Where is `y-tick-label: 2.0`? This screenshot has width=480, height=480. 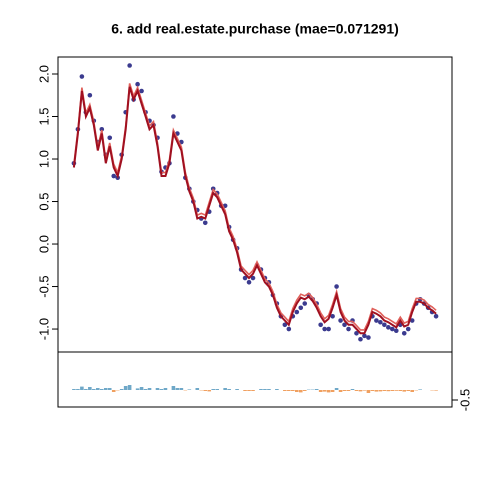
y-tick-label: 2.0 is located at coordinates (43, 74).